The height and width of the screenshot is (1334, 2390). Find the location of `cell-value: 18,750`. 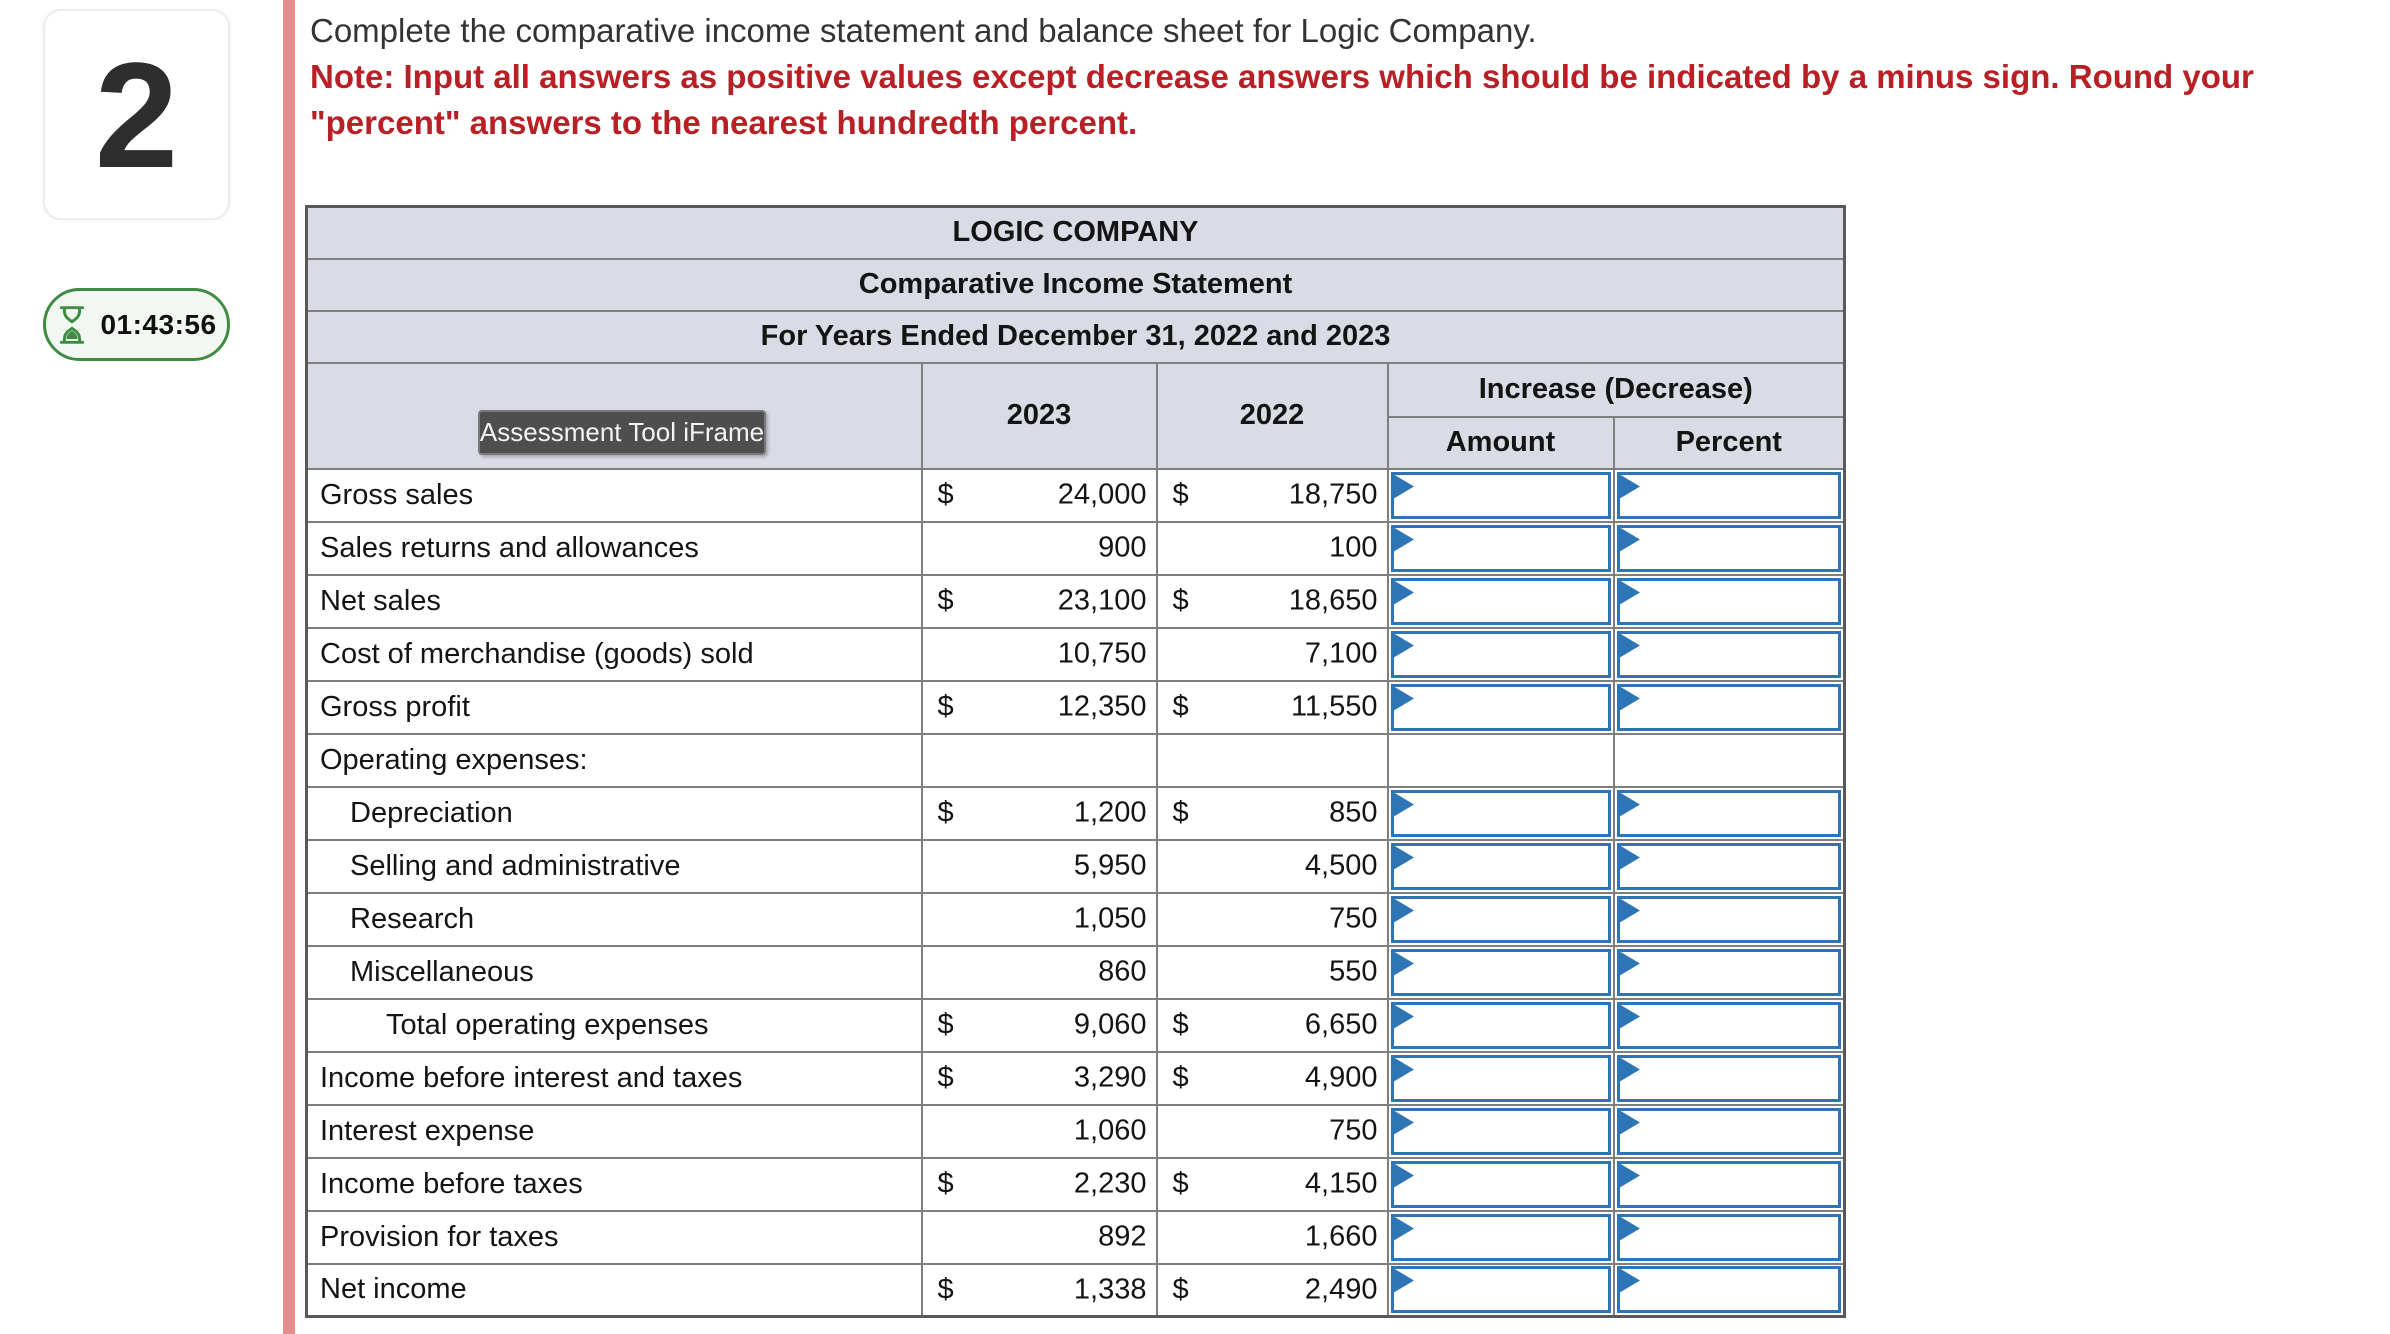

cell-value: 18,750 is located at coordinates (1333, 494).